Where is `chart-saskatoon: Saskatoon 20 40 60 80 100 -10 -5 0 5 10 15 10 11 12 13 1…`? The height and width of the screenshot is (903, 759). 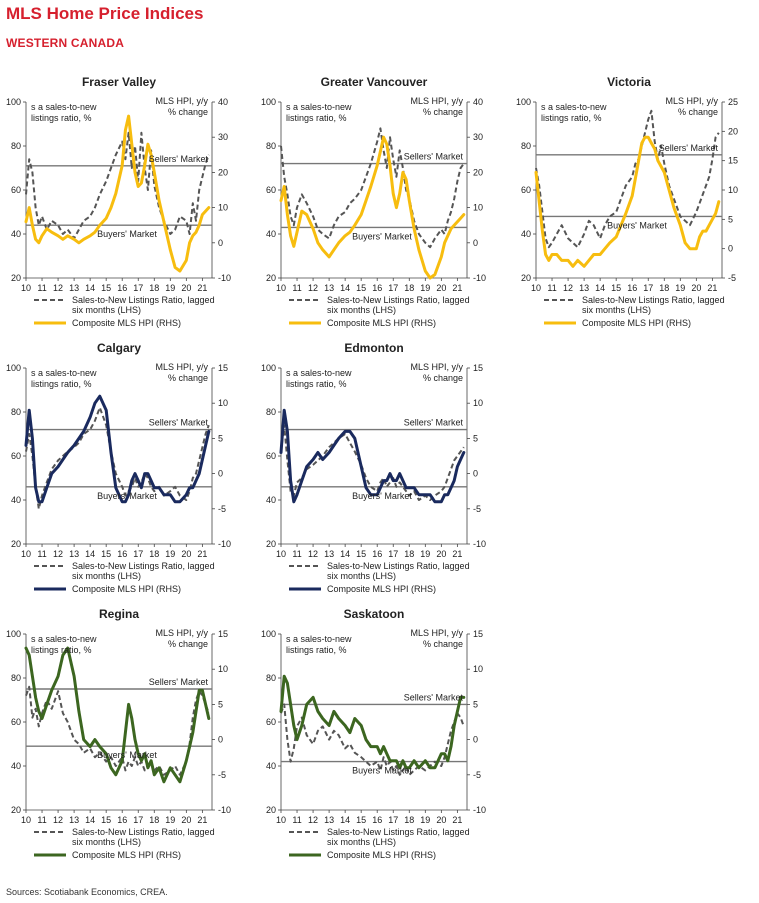 chart-saskatoon: Saskatoon 20 40 60 80 100 -10 -5 0 5 10 15 10 11 12 13 1… is located at coordinates (373, 733).